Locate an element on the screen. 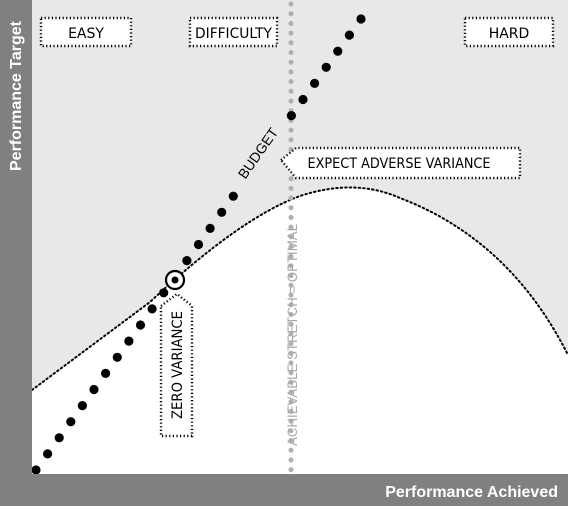 The width and height of the screenshot is (568, 511). expect-adverse-variance-callout: EXPECT ADVERSE VARIANCE is located at coordinates (400, 163).